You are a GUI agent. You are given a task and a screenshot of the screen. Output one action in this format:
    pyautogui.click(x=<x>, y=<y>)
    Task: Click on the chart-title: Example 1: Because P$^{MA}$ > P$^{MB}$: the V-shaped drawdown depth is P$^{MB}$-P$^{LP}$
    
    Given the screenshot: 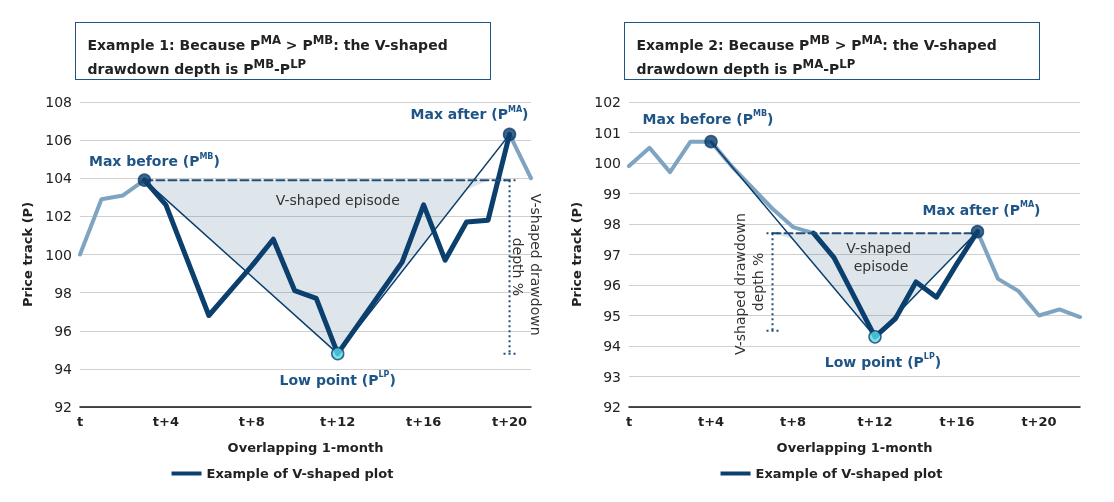 What is the action you would take?
    pyautogui.click(x=267, y=55)
    